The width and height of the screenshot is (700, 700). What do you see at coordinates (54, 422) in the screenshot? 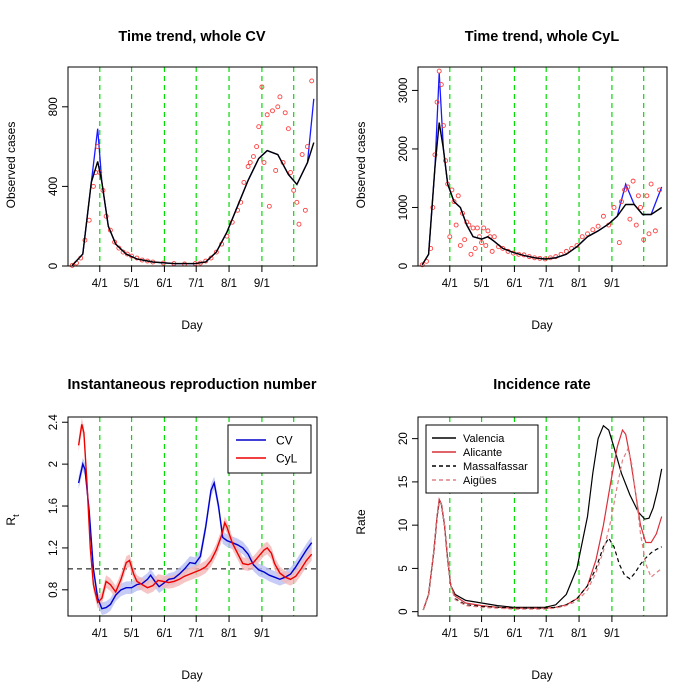
I see `y-tick-label: 2.4` at bounding box center [54, 422].